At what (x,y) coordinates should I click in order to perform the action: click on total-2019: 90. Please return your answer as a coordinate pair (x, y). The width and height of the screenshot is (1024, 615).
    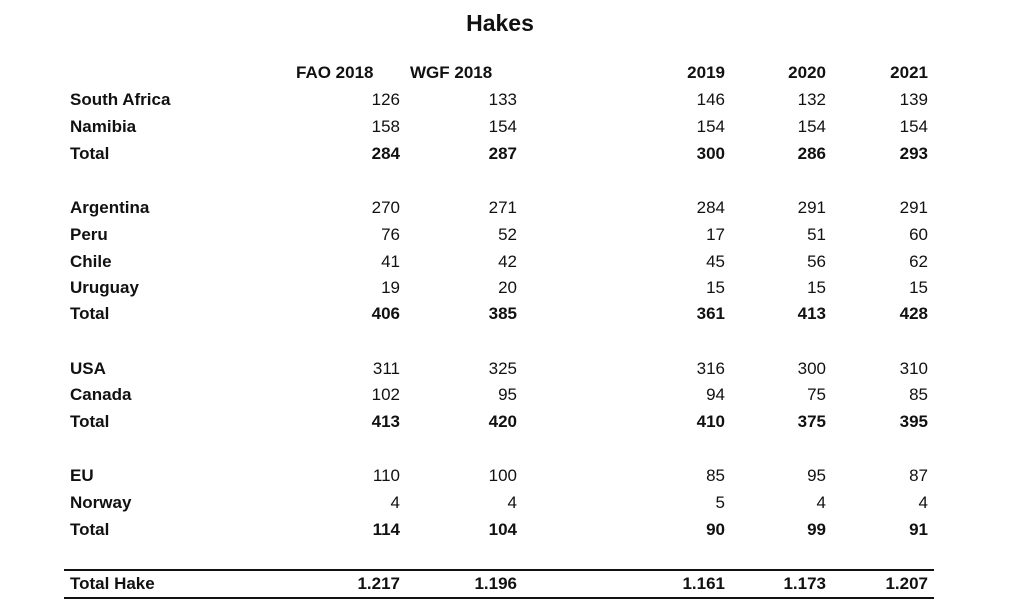
    Looking at the image, I should click on (715, 529).